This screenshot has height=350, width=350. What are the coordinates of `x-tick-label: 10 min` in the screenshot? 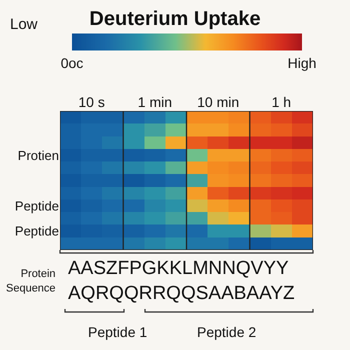 It's located at (218, 102).